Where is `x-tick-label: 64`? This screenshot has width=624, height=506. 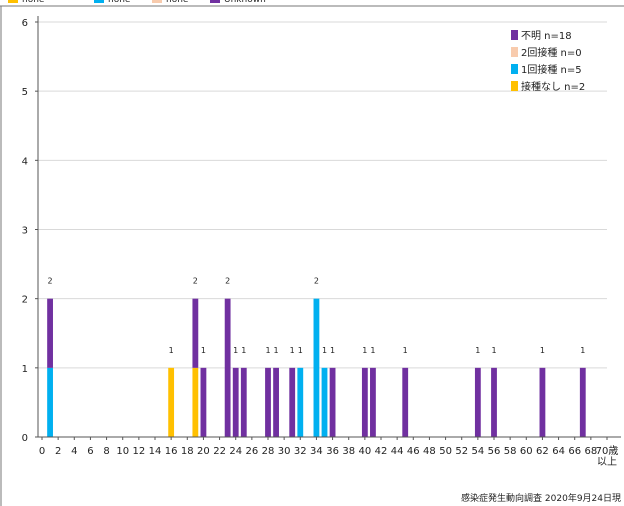
x-tick-label: 64 is located at coordinates (558, 451).